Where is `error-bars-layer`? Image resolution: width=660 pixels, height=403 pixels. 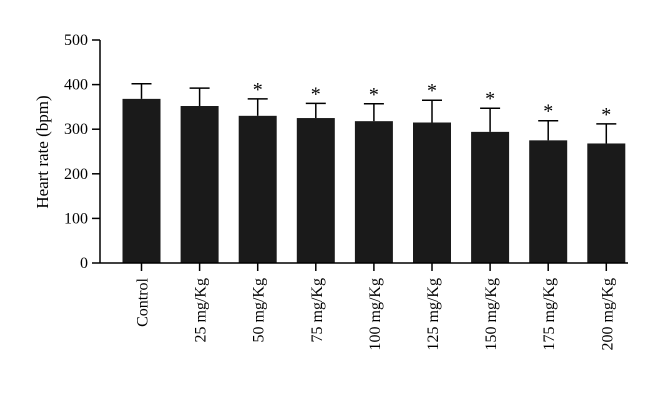
error-bars-layer is located at coordinates (374, 113).